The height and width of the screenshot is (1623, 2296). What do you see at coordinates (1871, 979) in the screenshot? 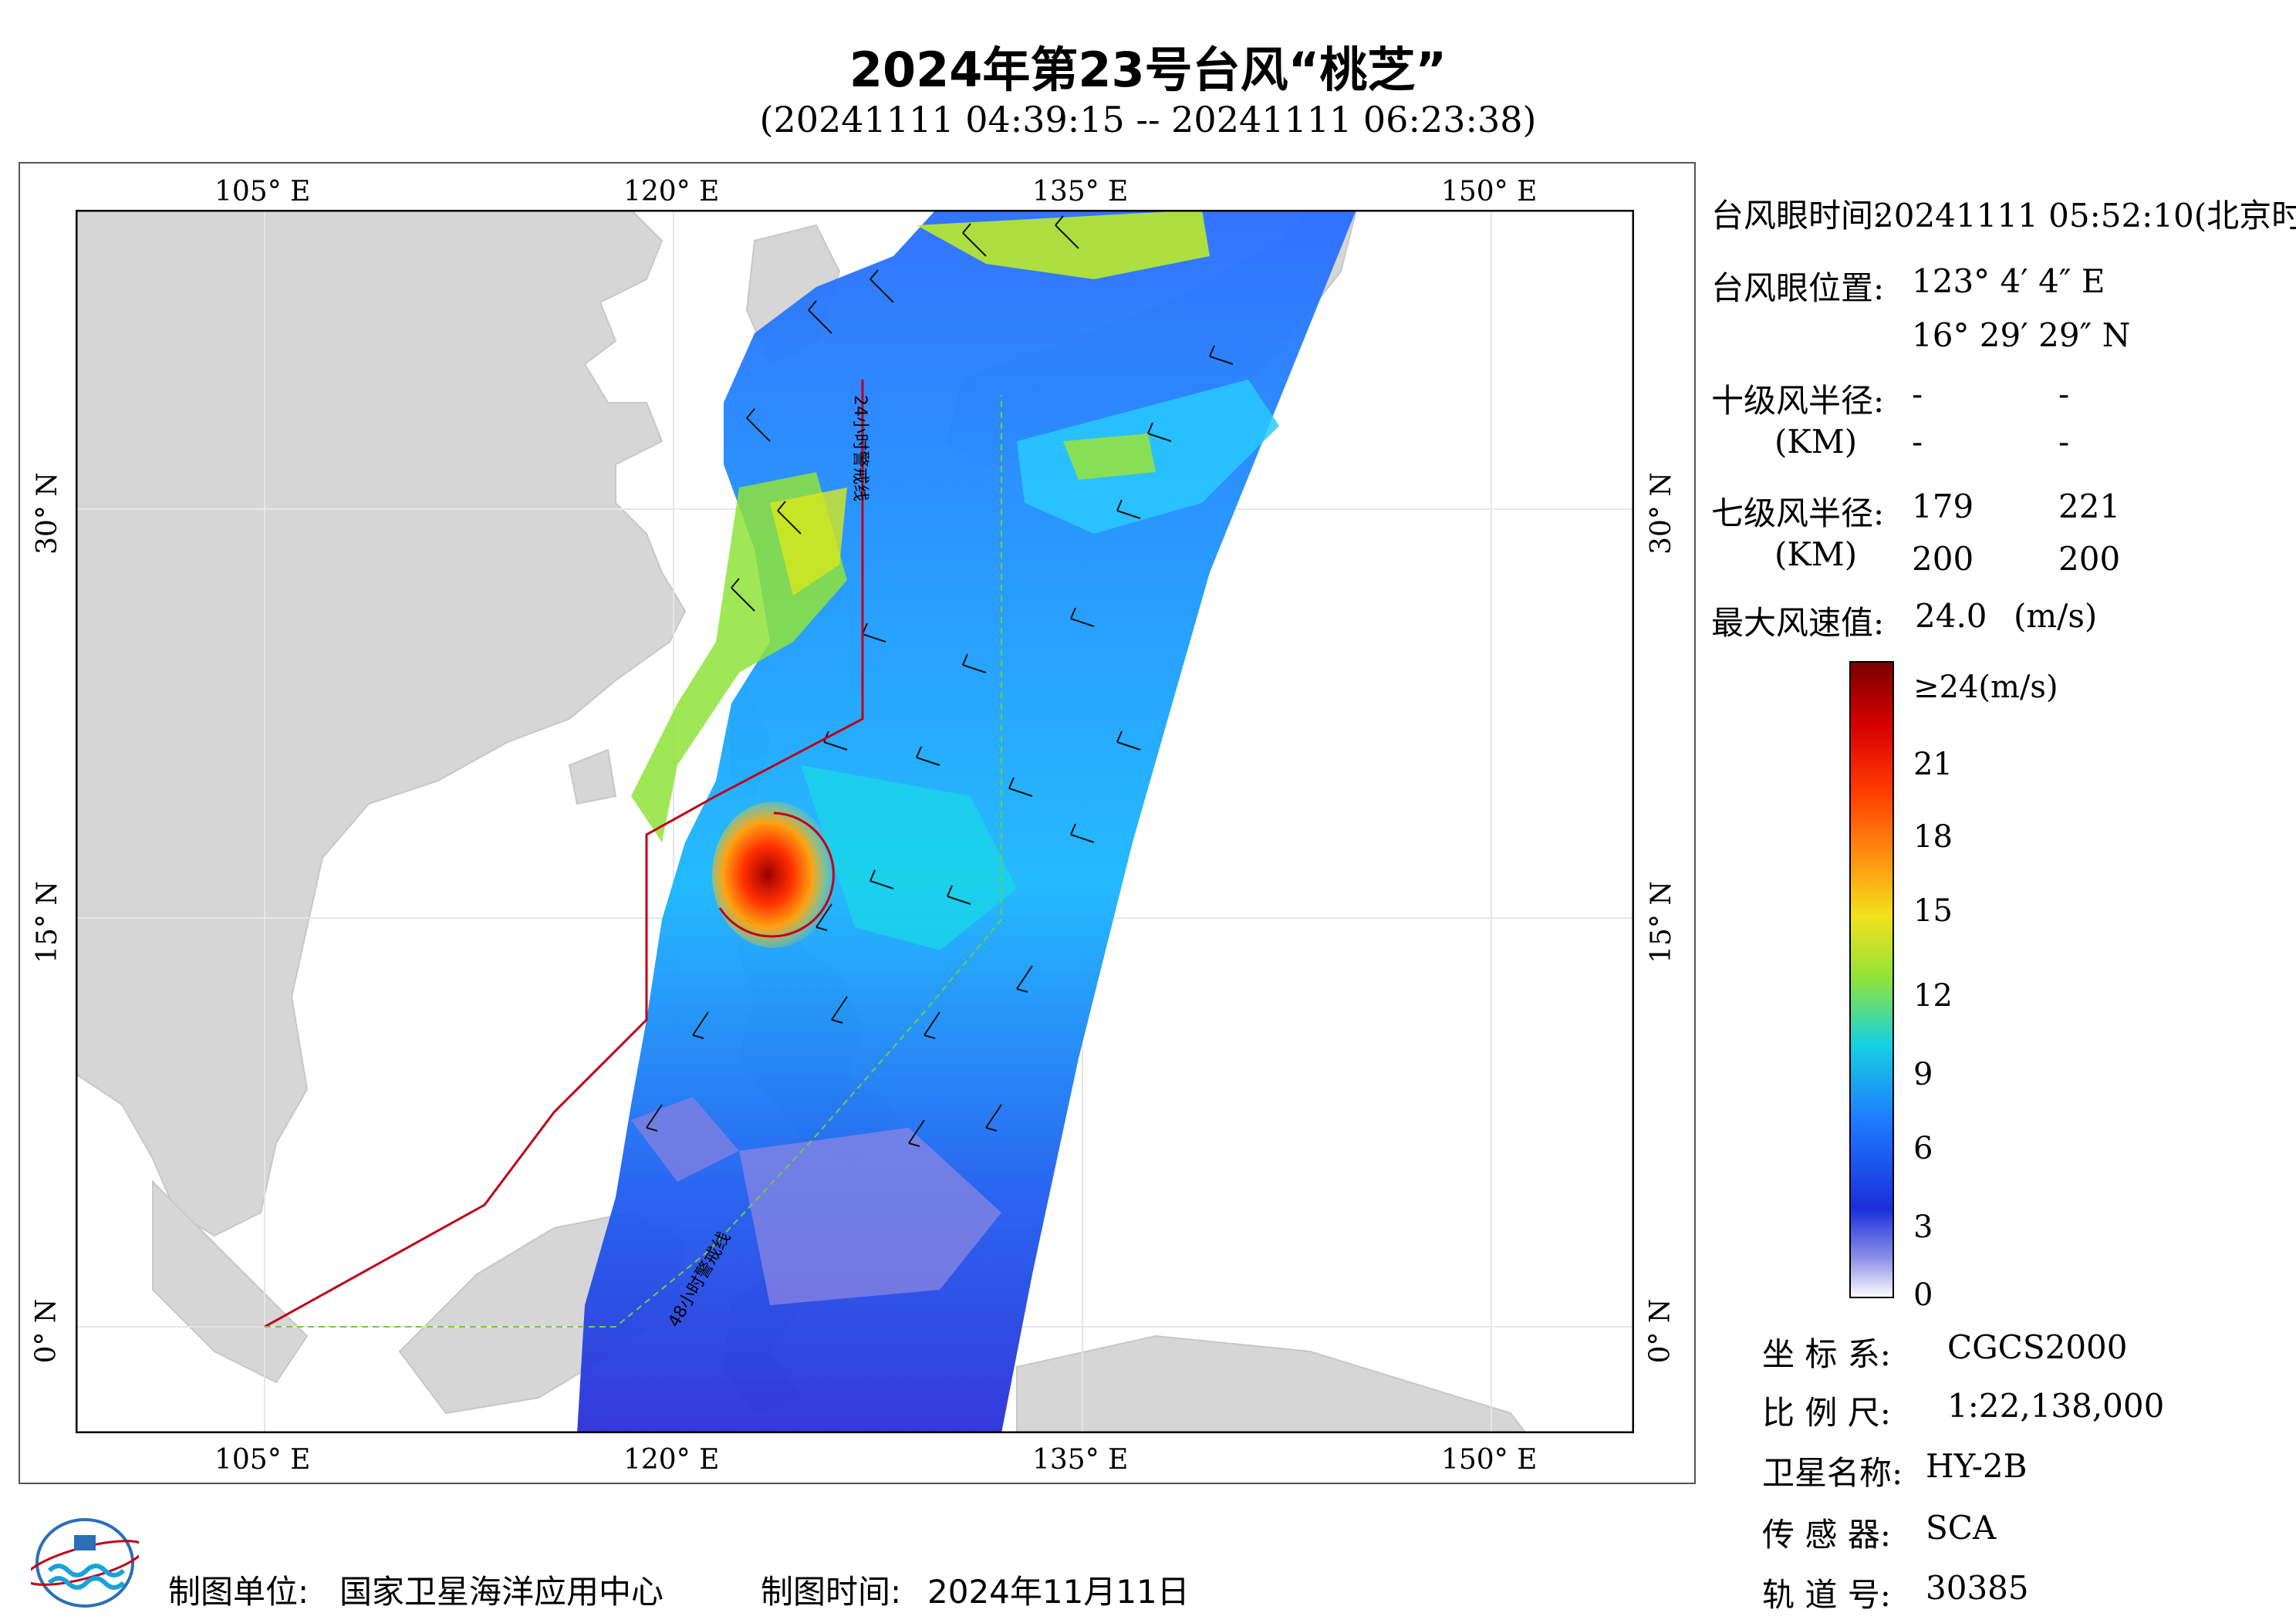
I see `colorbar` at bounding box center [1871, 979].